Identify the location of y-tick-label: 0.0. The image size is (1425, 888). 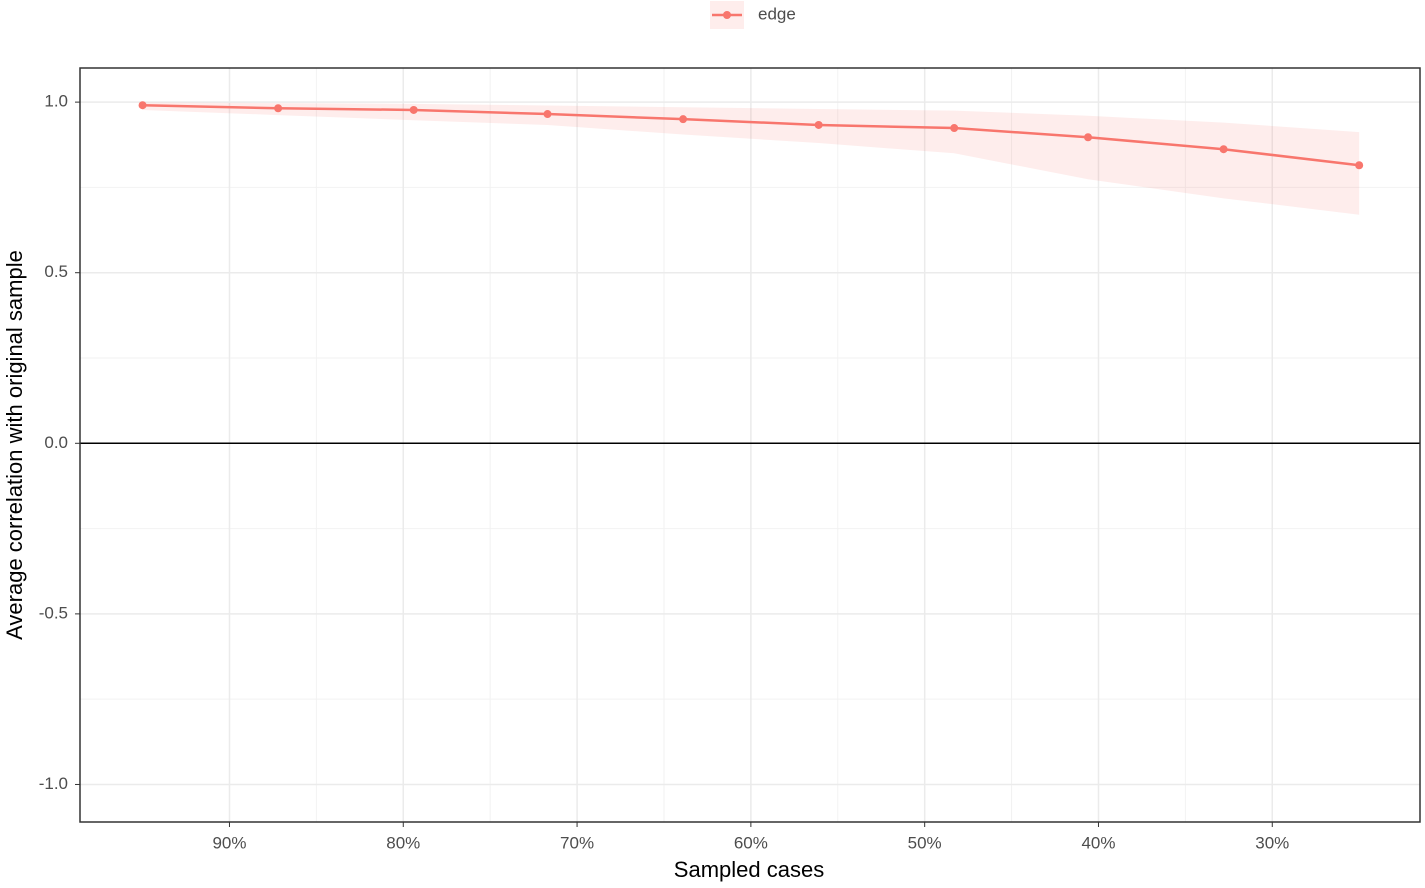
(56, 442).